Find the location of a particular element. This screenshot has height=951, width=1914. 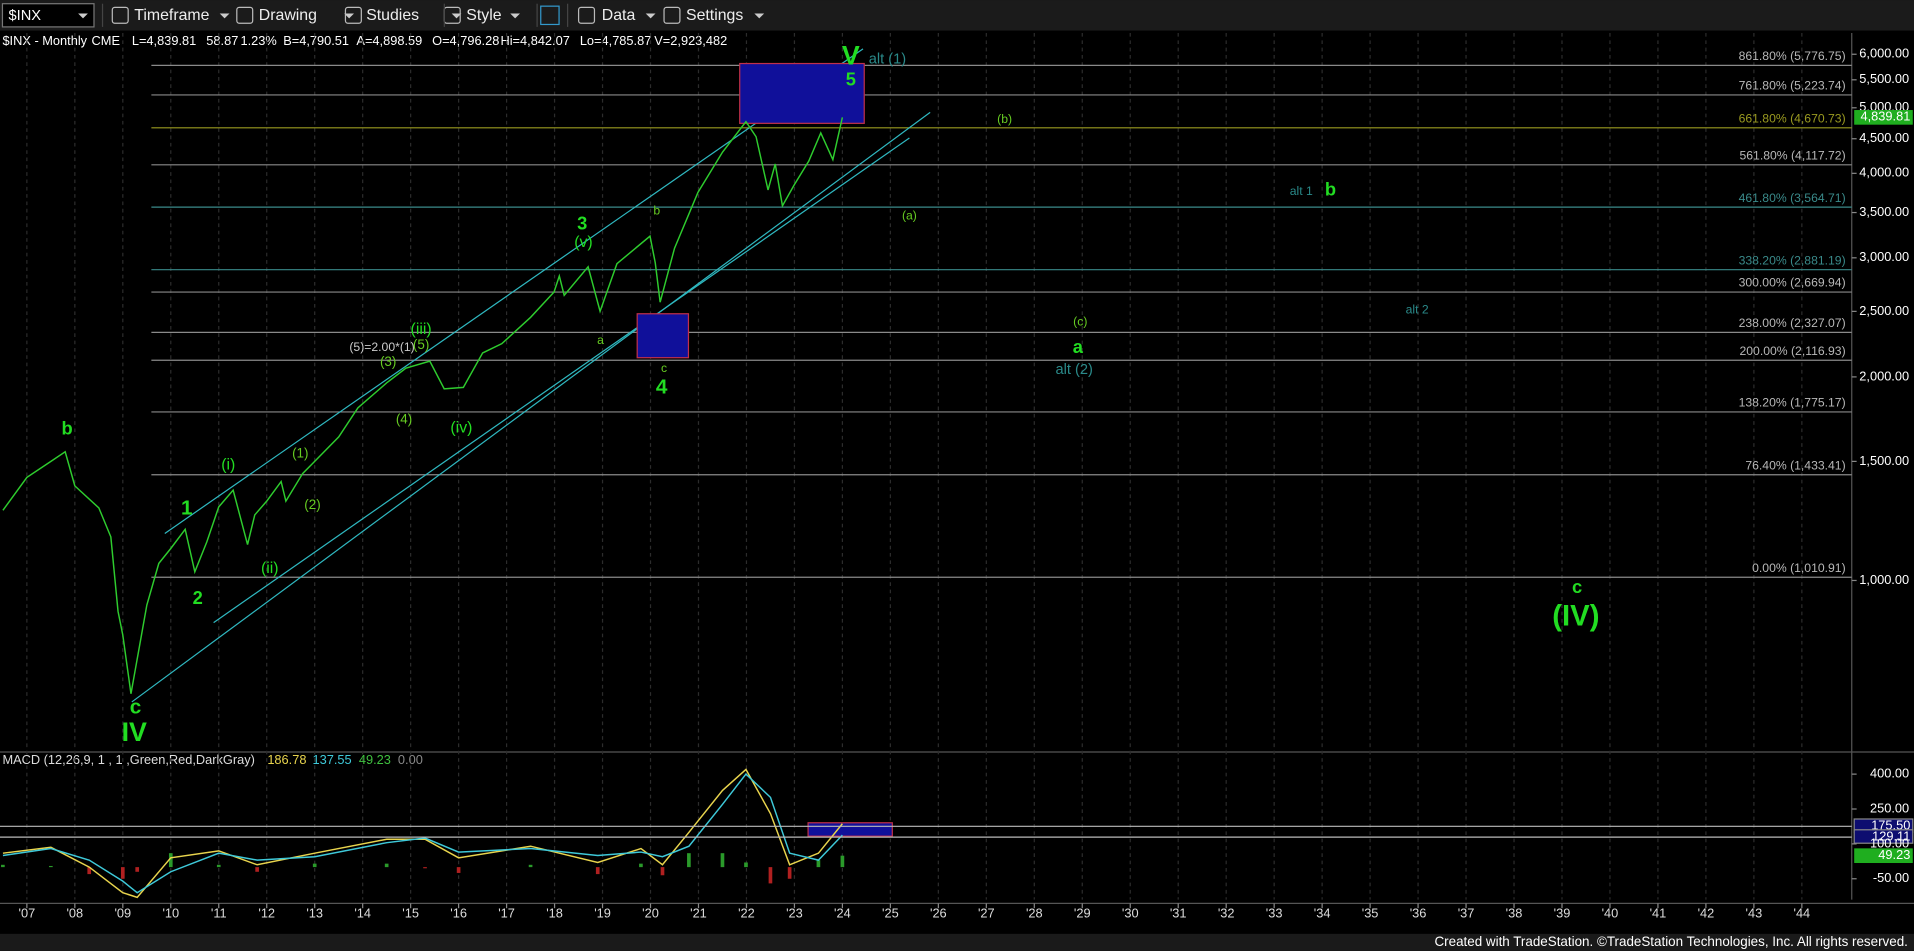

x-tick-label: '11 is located at coordinates (219, 913).